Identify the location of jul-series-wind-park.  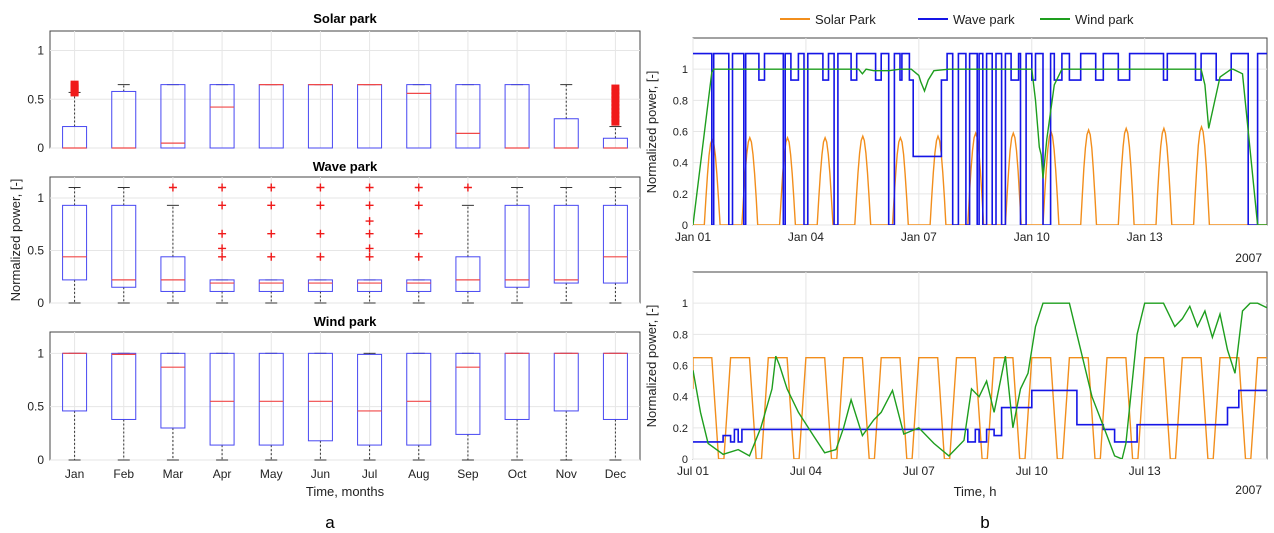
(980, 380).